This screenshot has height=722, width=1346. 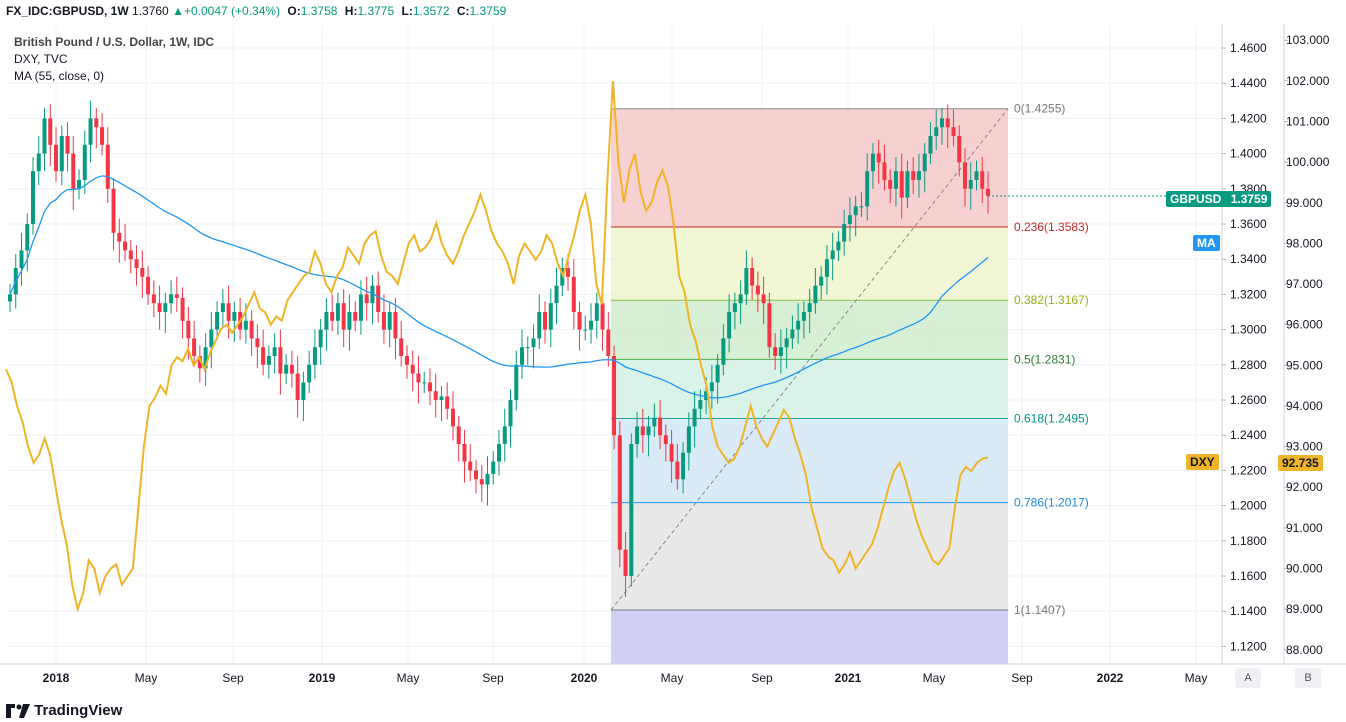 What do you see at coordinates (1248, 330) in the screenshot?
I see `price-axis-label: 1.3000` at bounding box center [1248, 330].